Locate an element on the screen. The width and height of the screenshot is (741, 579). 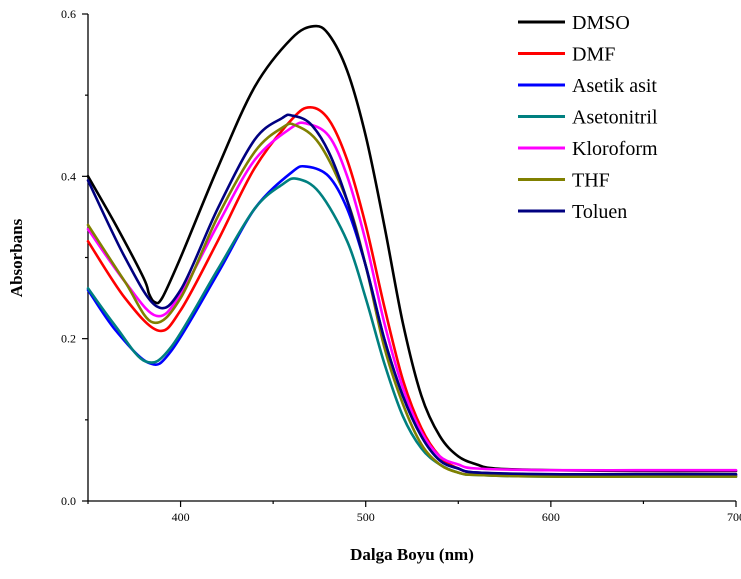
legend-label-asetonitril: Asetonitril is located at coordinates (615, 118).